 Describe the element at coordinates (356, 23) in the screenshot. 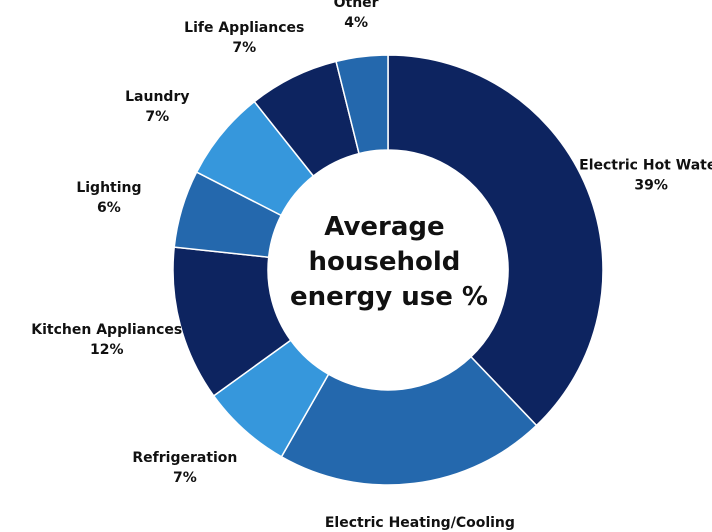

I see `slice-label-value: 4%` at that location.